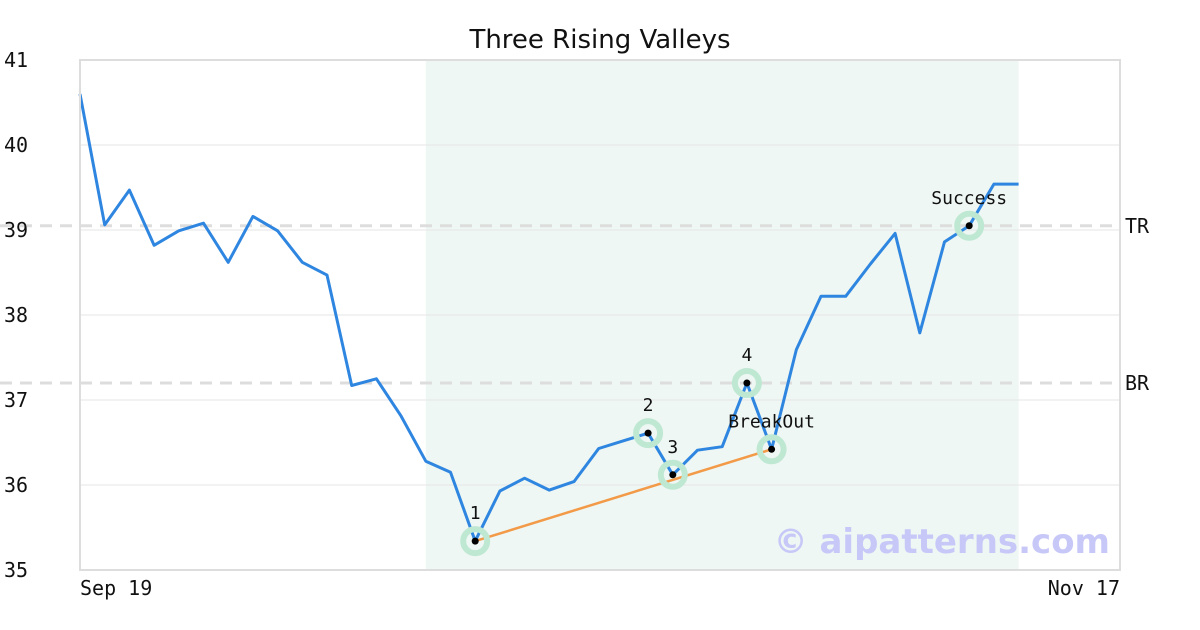  I want to click on y-tick-label: 40, so click(16, 145).